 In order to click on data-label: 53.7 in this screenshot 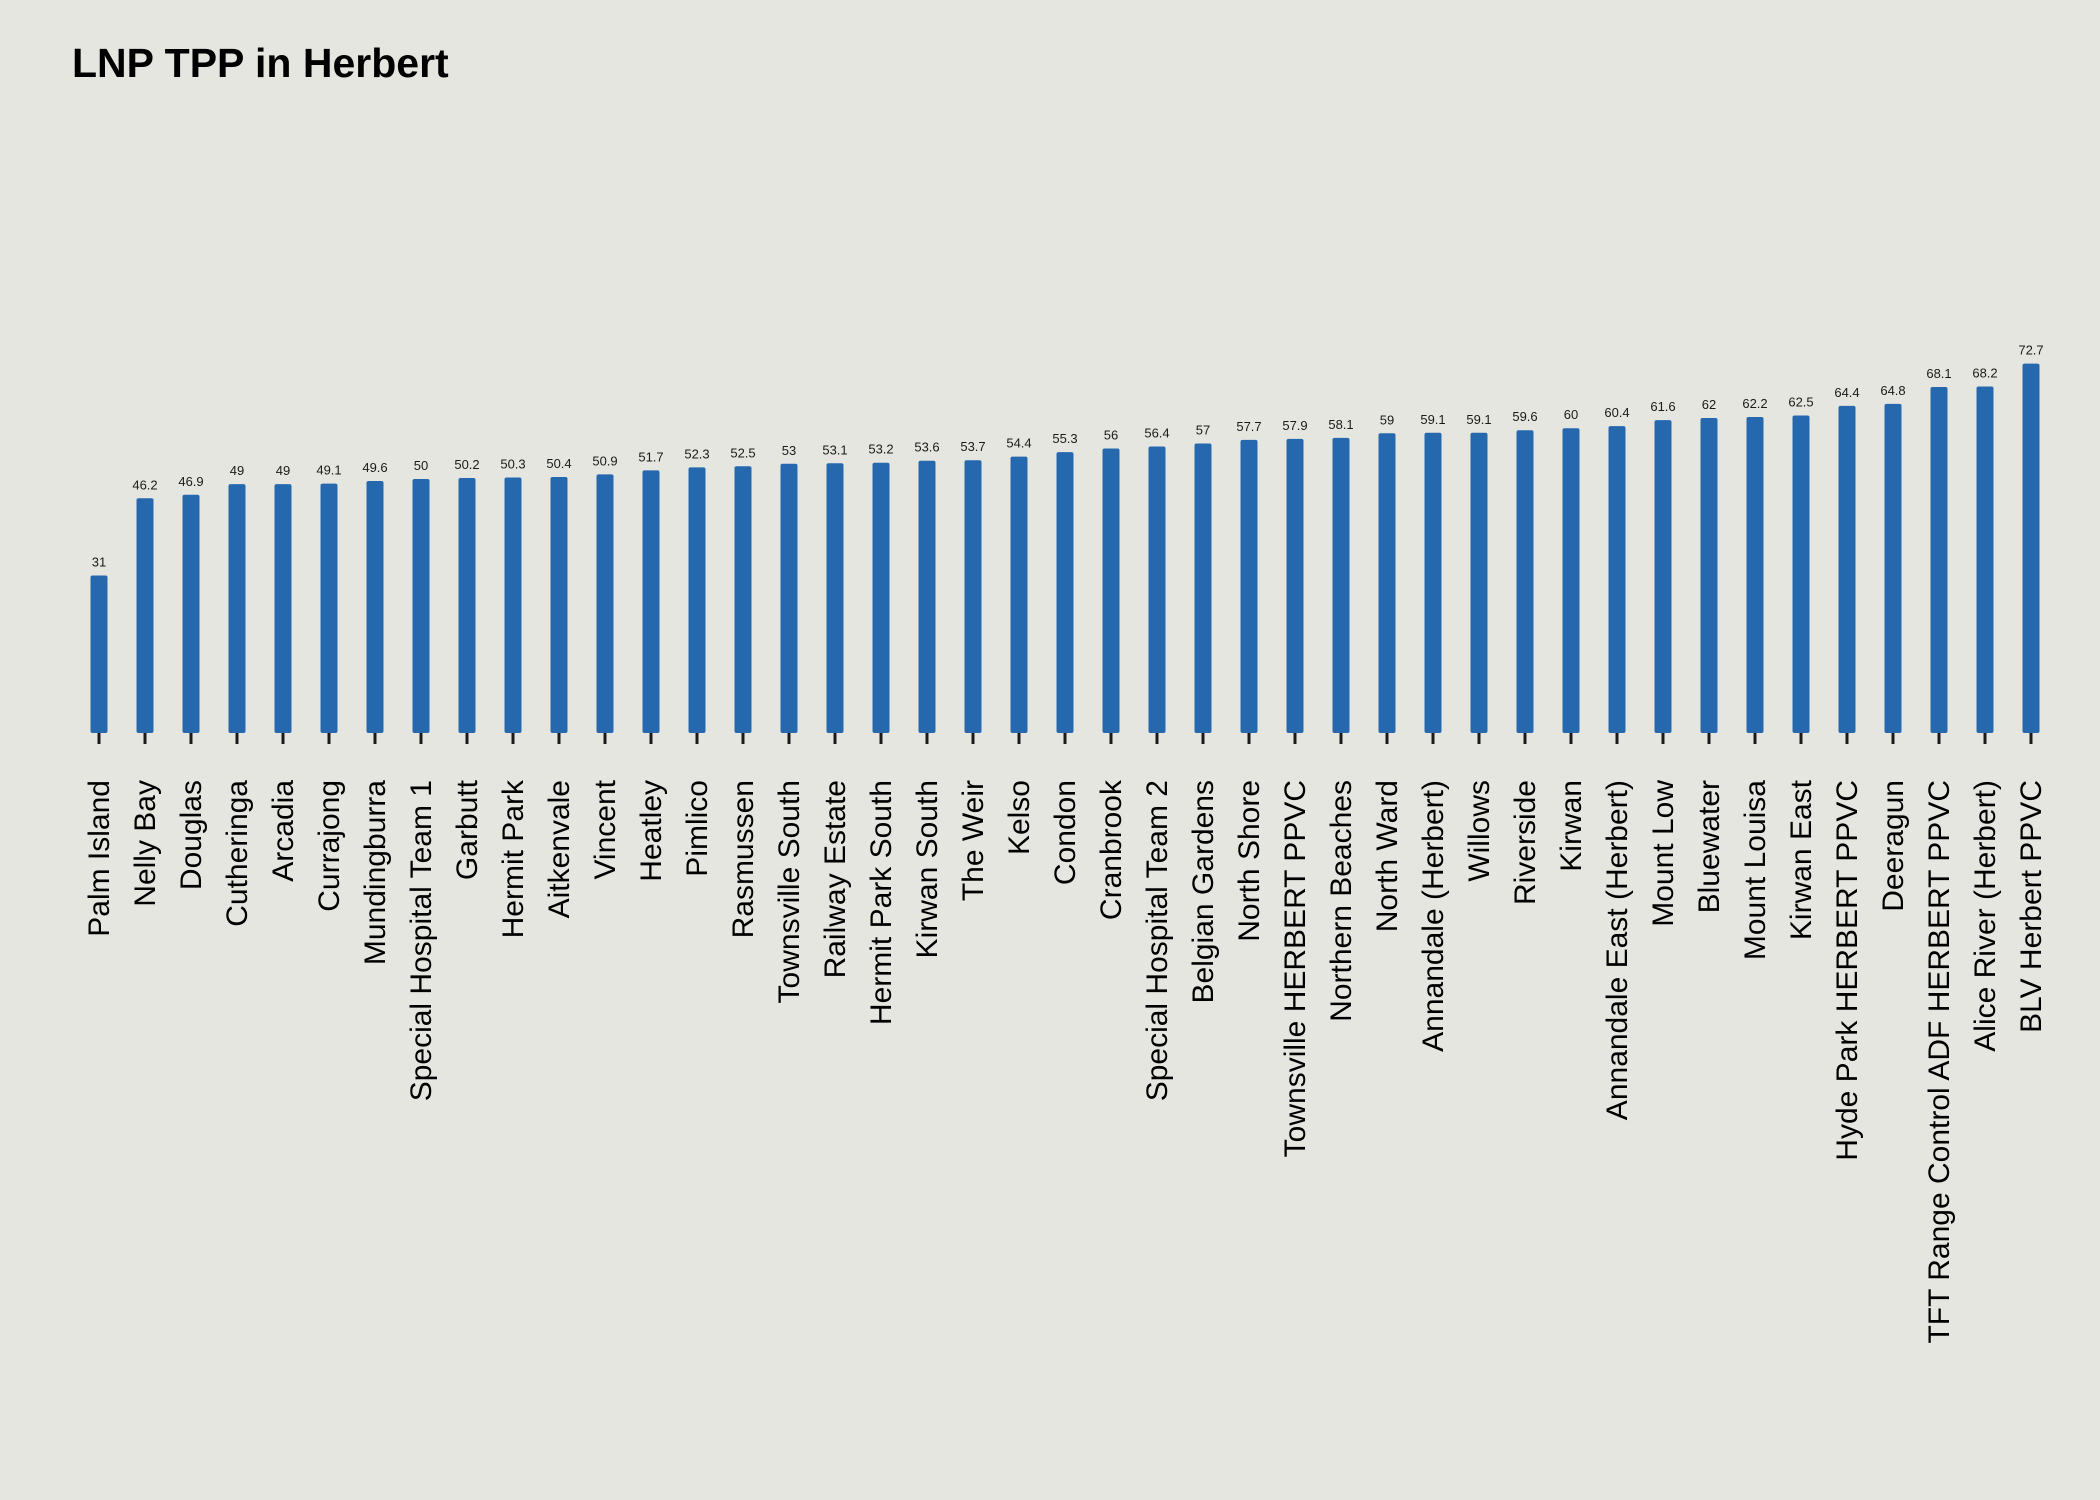, I will do `click(972, 446)`.